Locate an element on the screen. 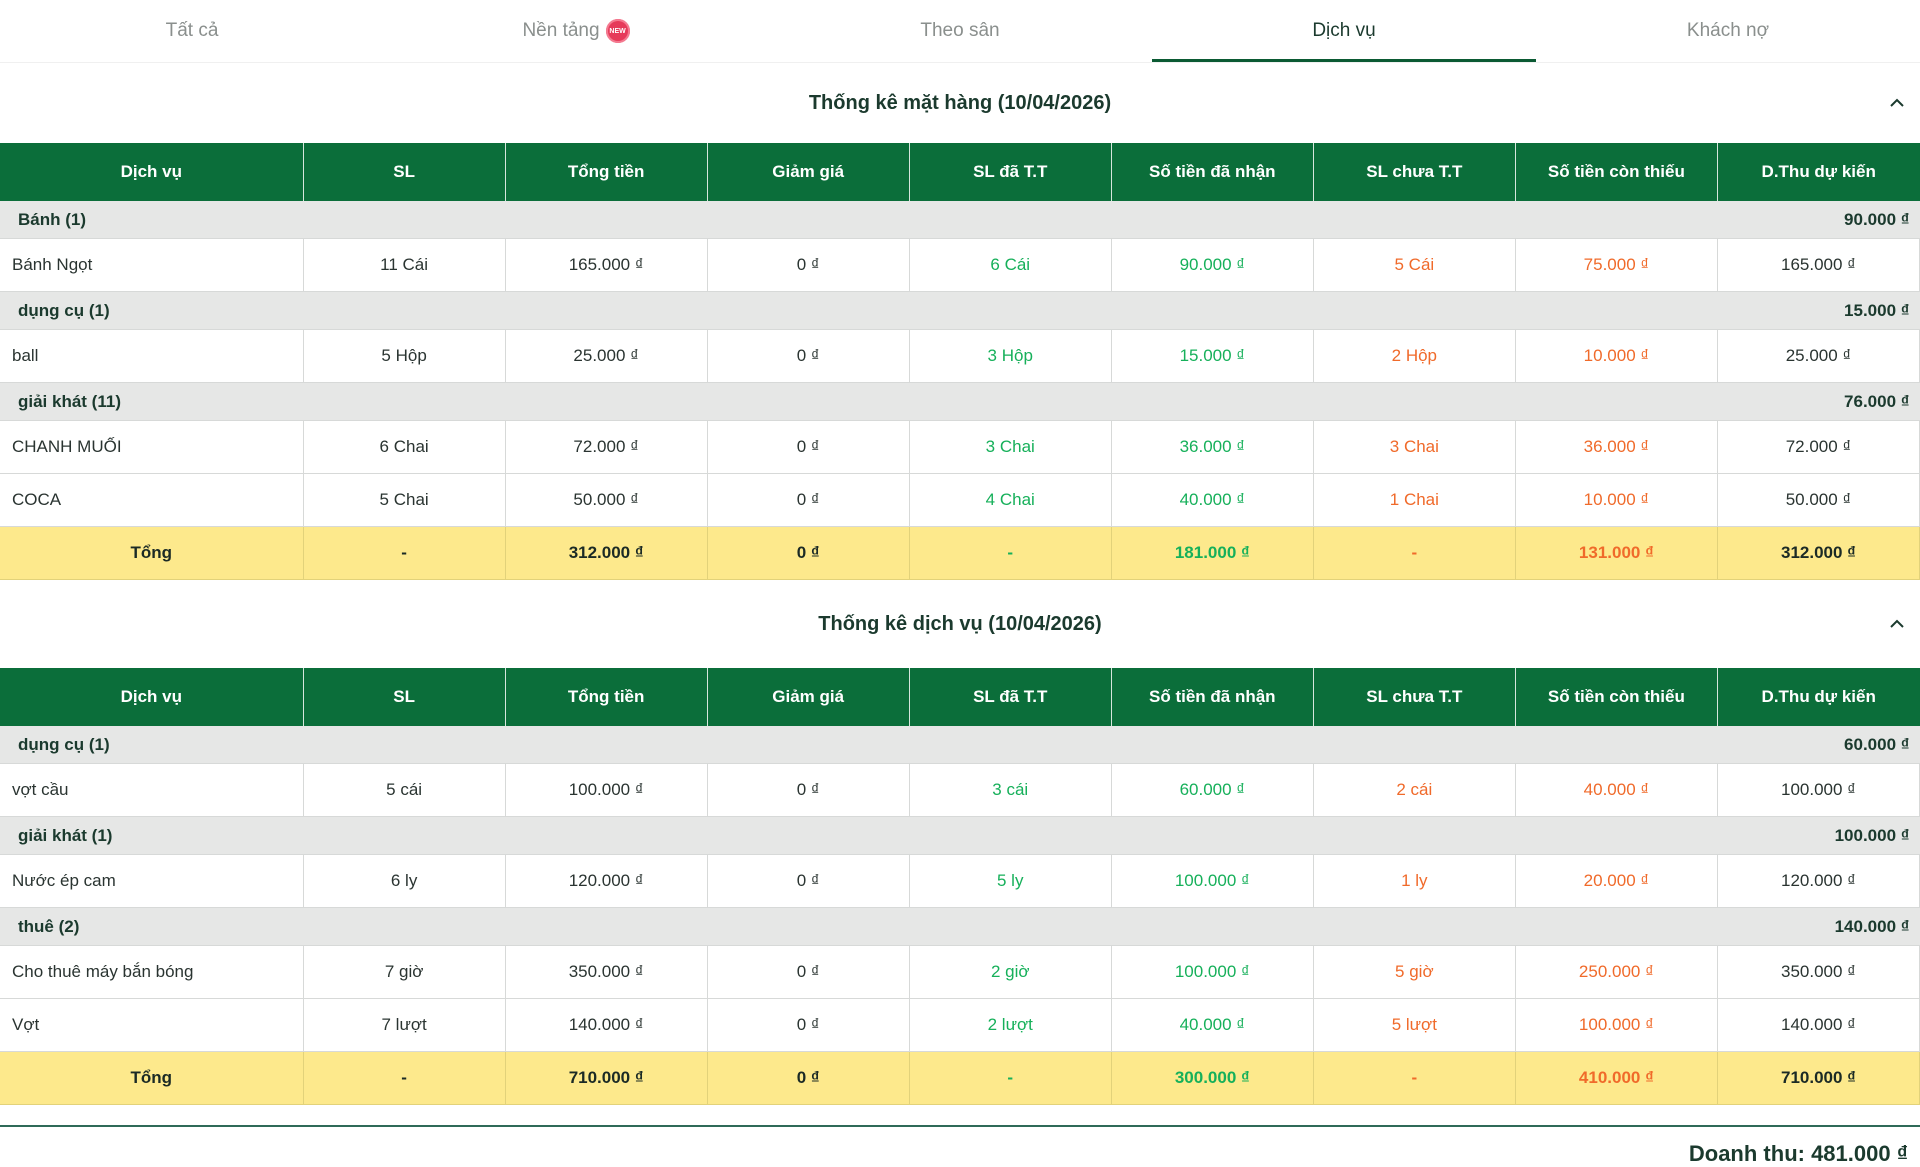 Image resolution: width=1920 pixels, height=1167 pixels. table-cell: ball is located at coordinates (152, 356).